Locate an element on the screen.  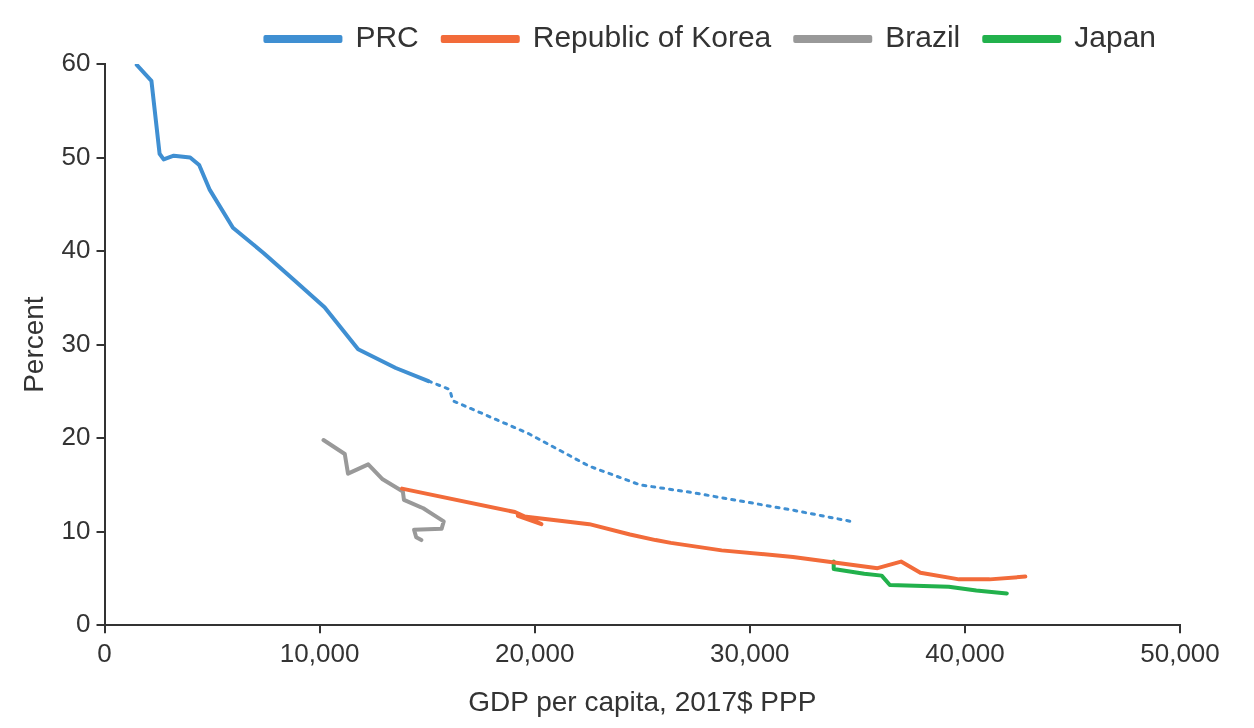
legend-label: Japan is located at coordinates (1115, 37).